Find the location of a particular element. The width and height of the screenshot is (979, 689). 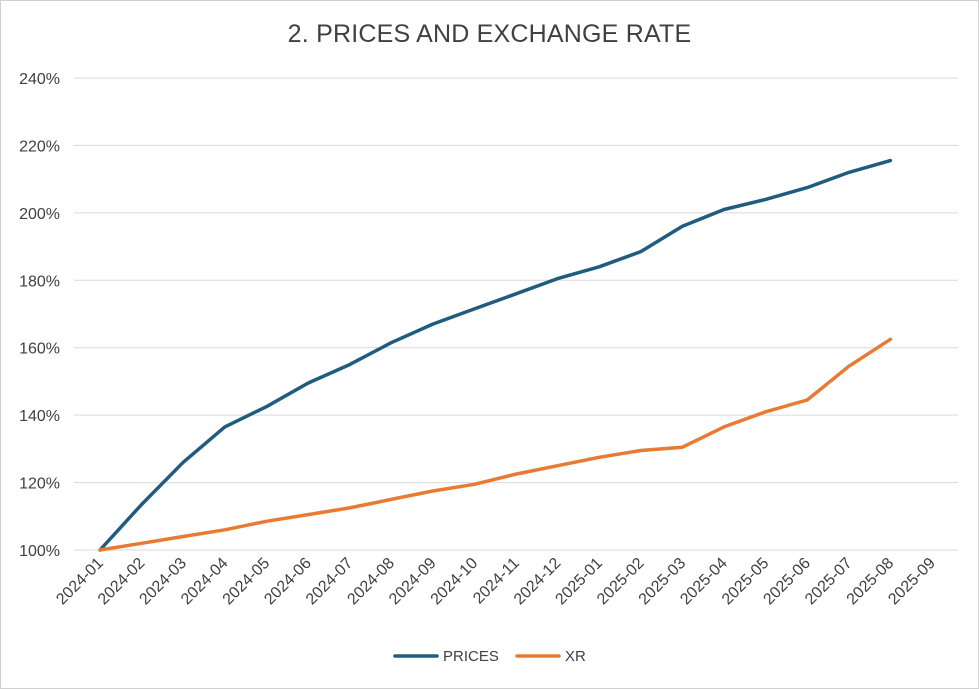

chart-title: 2. PRICES AND EXCHANGE RATE is located at coordinates (489, 34).